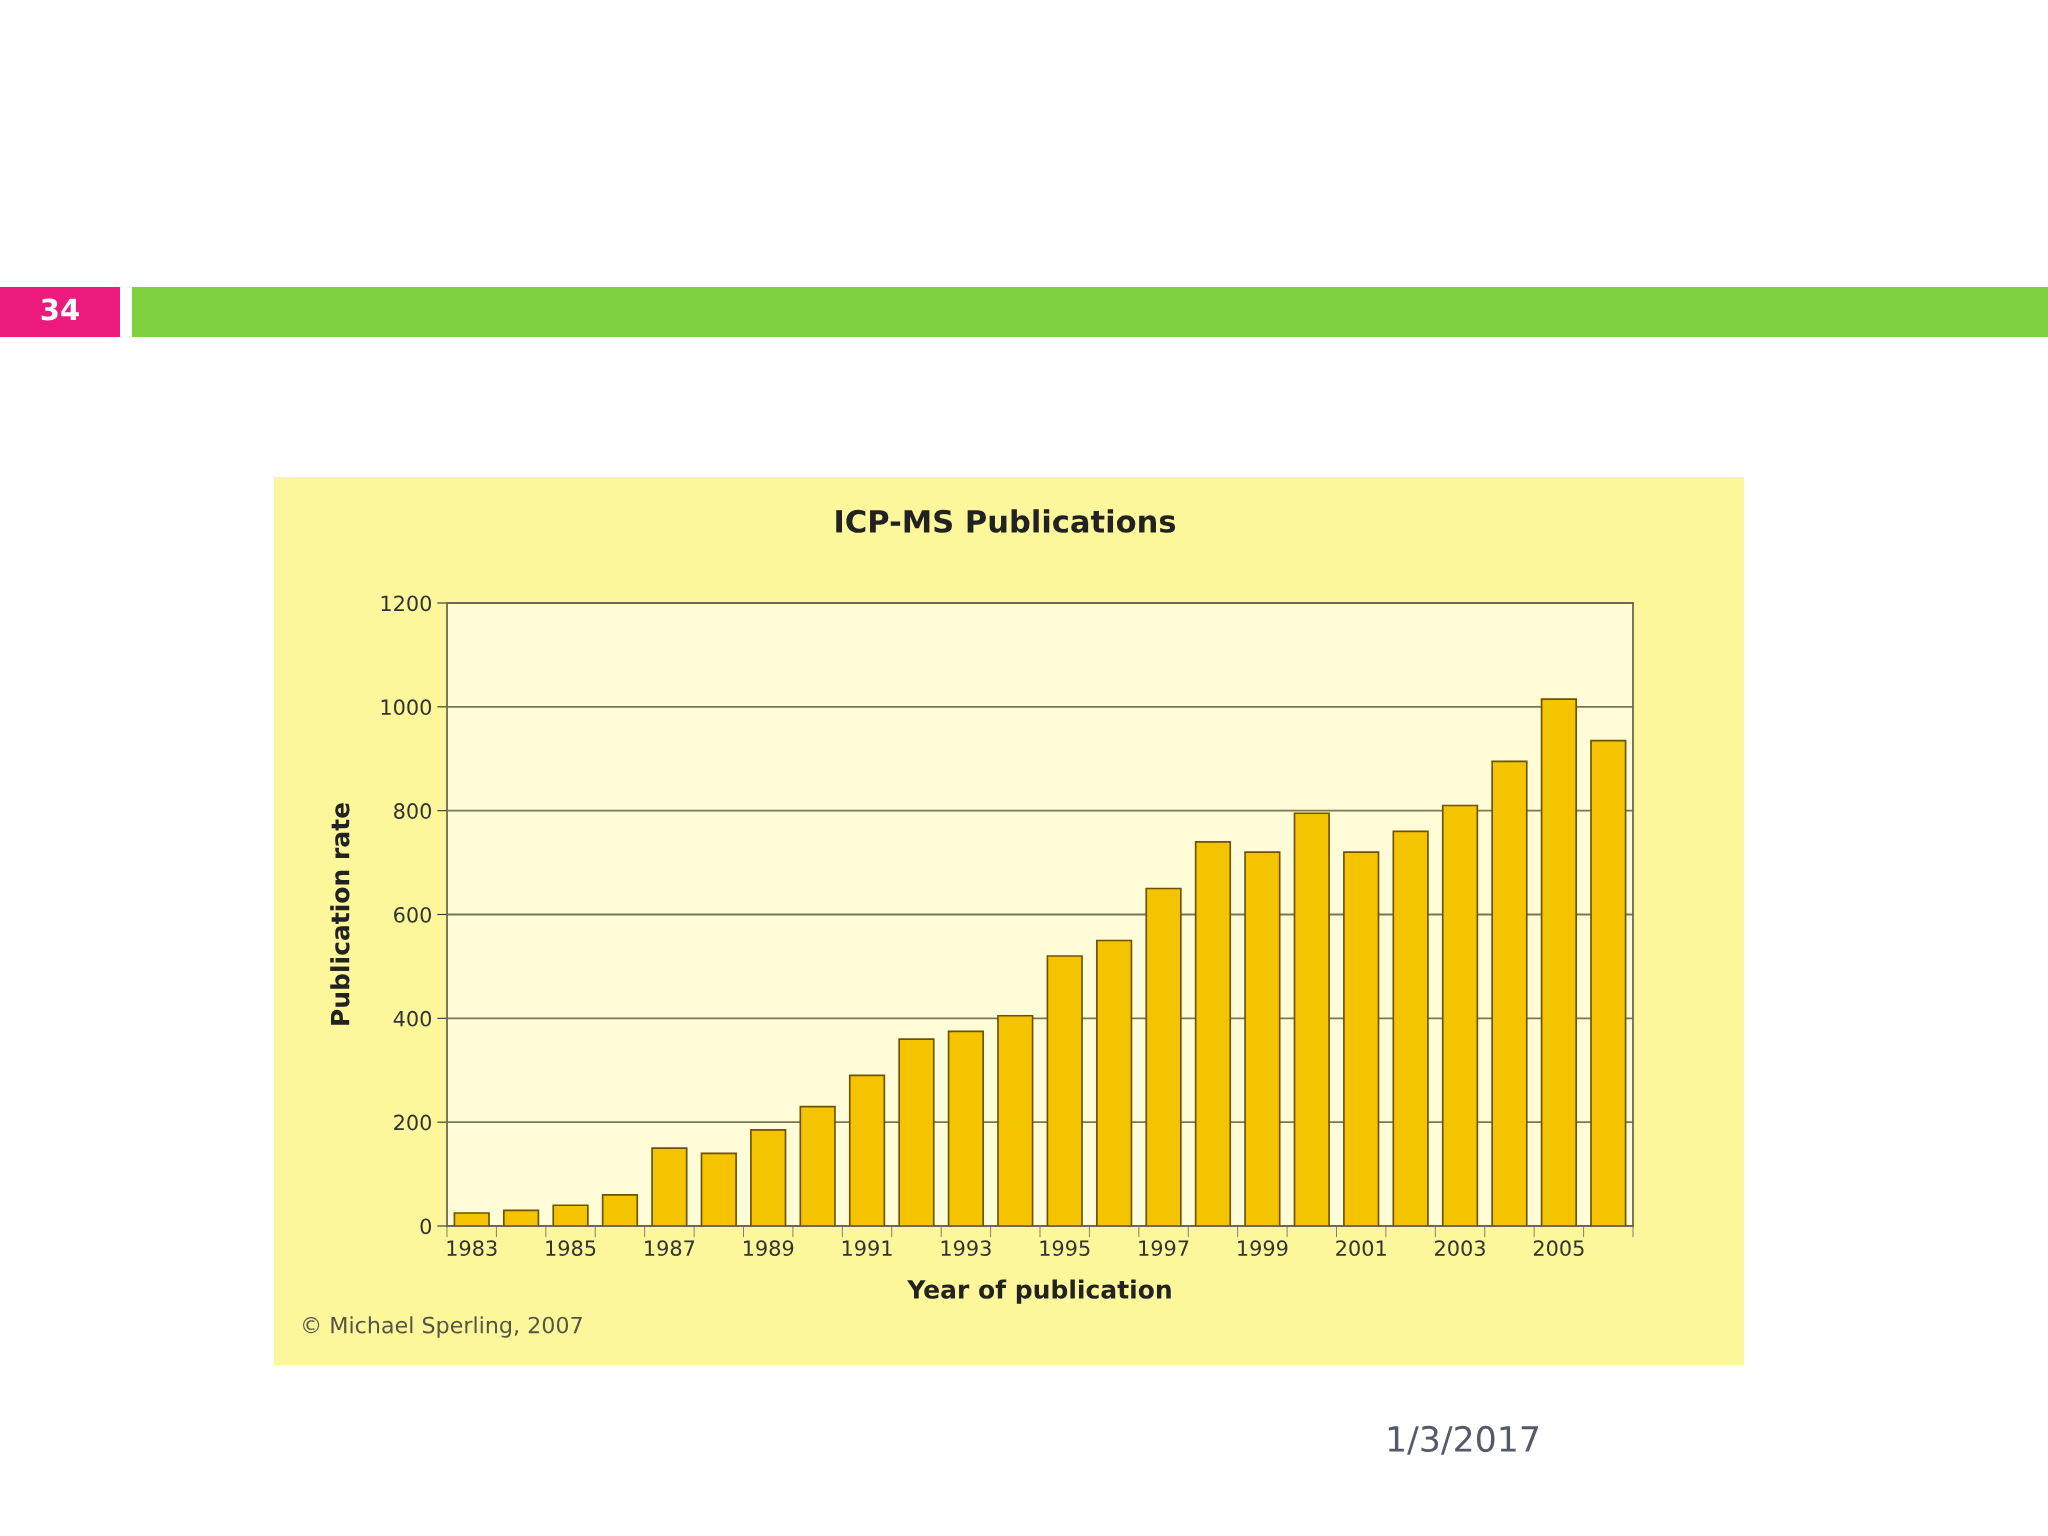 This screenshot has height=1536, width=2048. Describe the element at coordinates (60, 309) in the screenshot. I see `text: 34` at that location.